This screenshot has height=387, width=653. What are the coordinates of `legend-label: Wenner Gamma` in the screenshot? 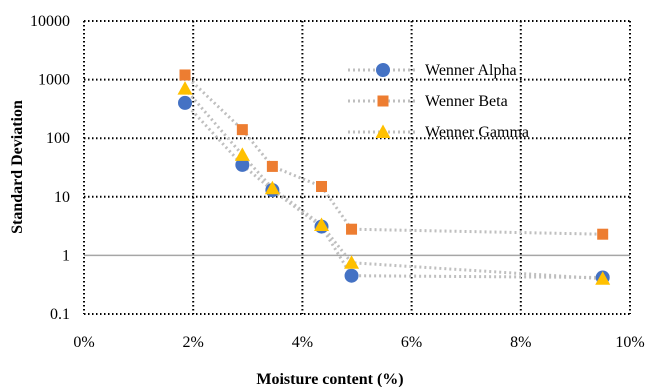 It's located at (477, 132).